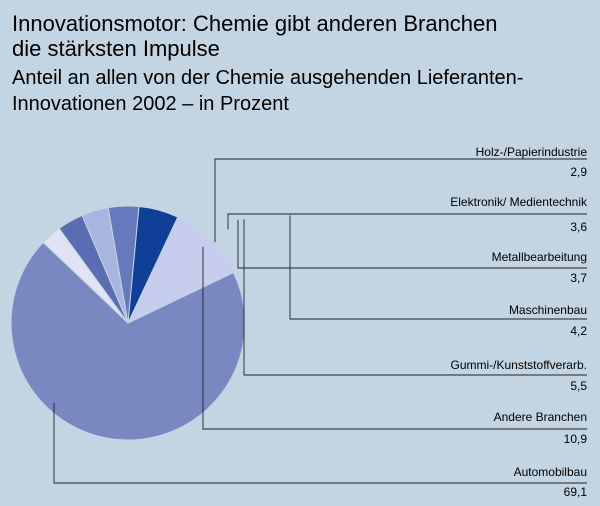 The width and height of the screenshot is (600, 506). I want to click on slice-value-metallbearbeitung: 3,7, so click(578, 278).